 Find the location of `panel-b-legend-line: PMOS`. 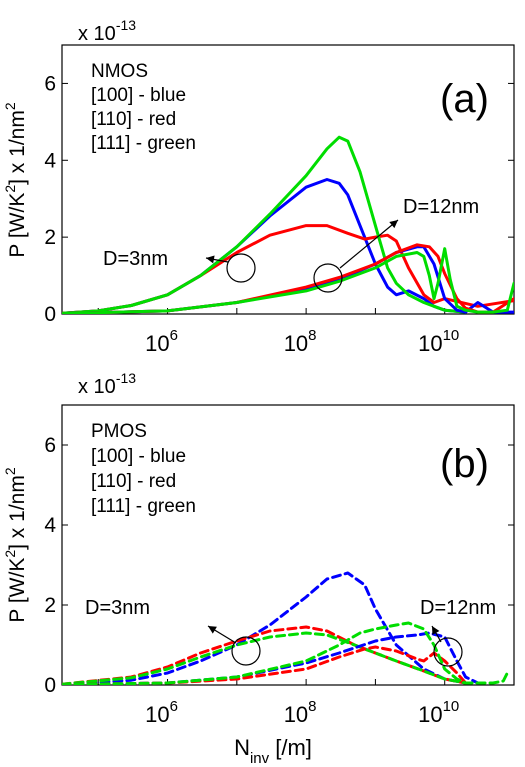

panel-b-legend-line: PMOS is located at coordinates (119, 431).